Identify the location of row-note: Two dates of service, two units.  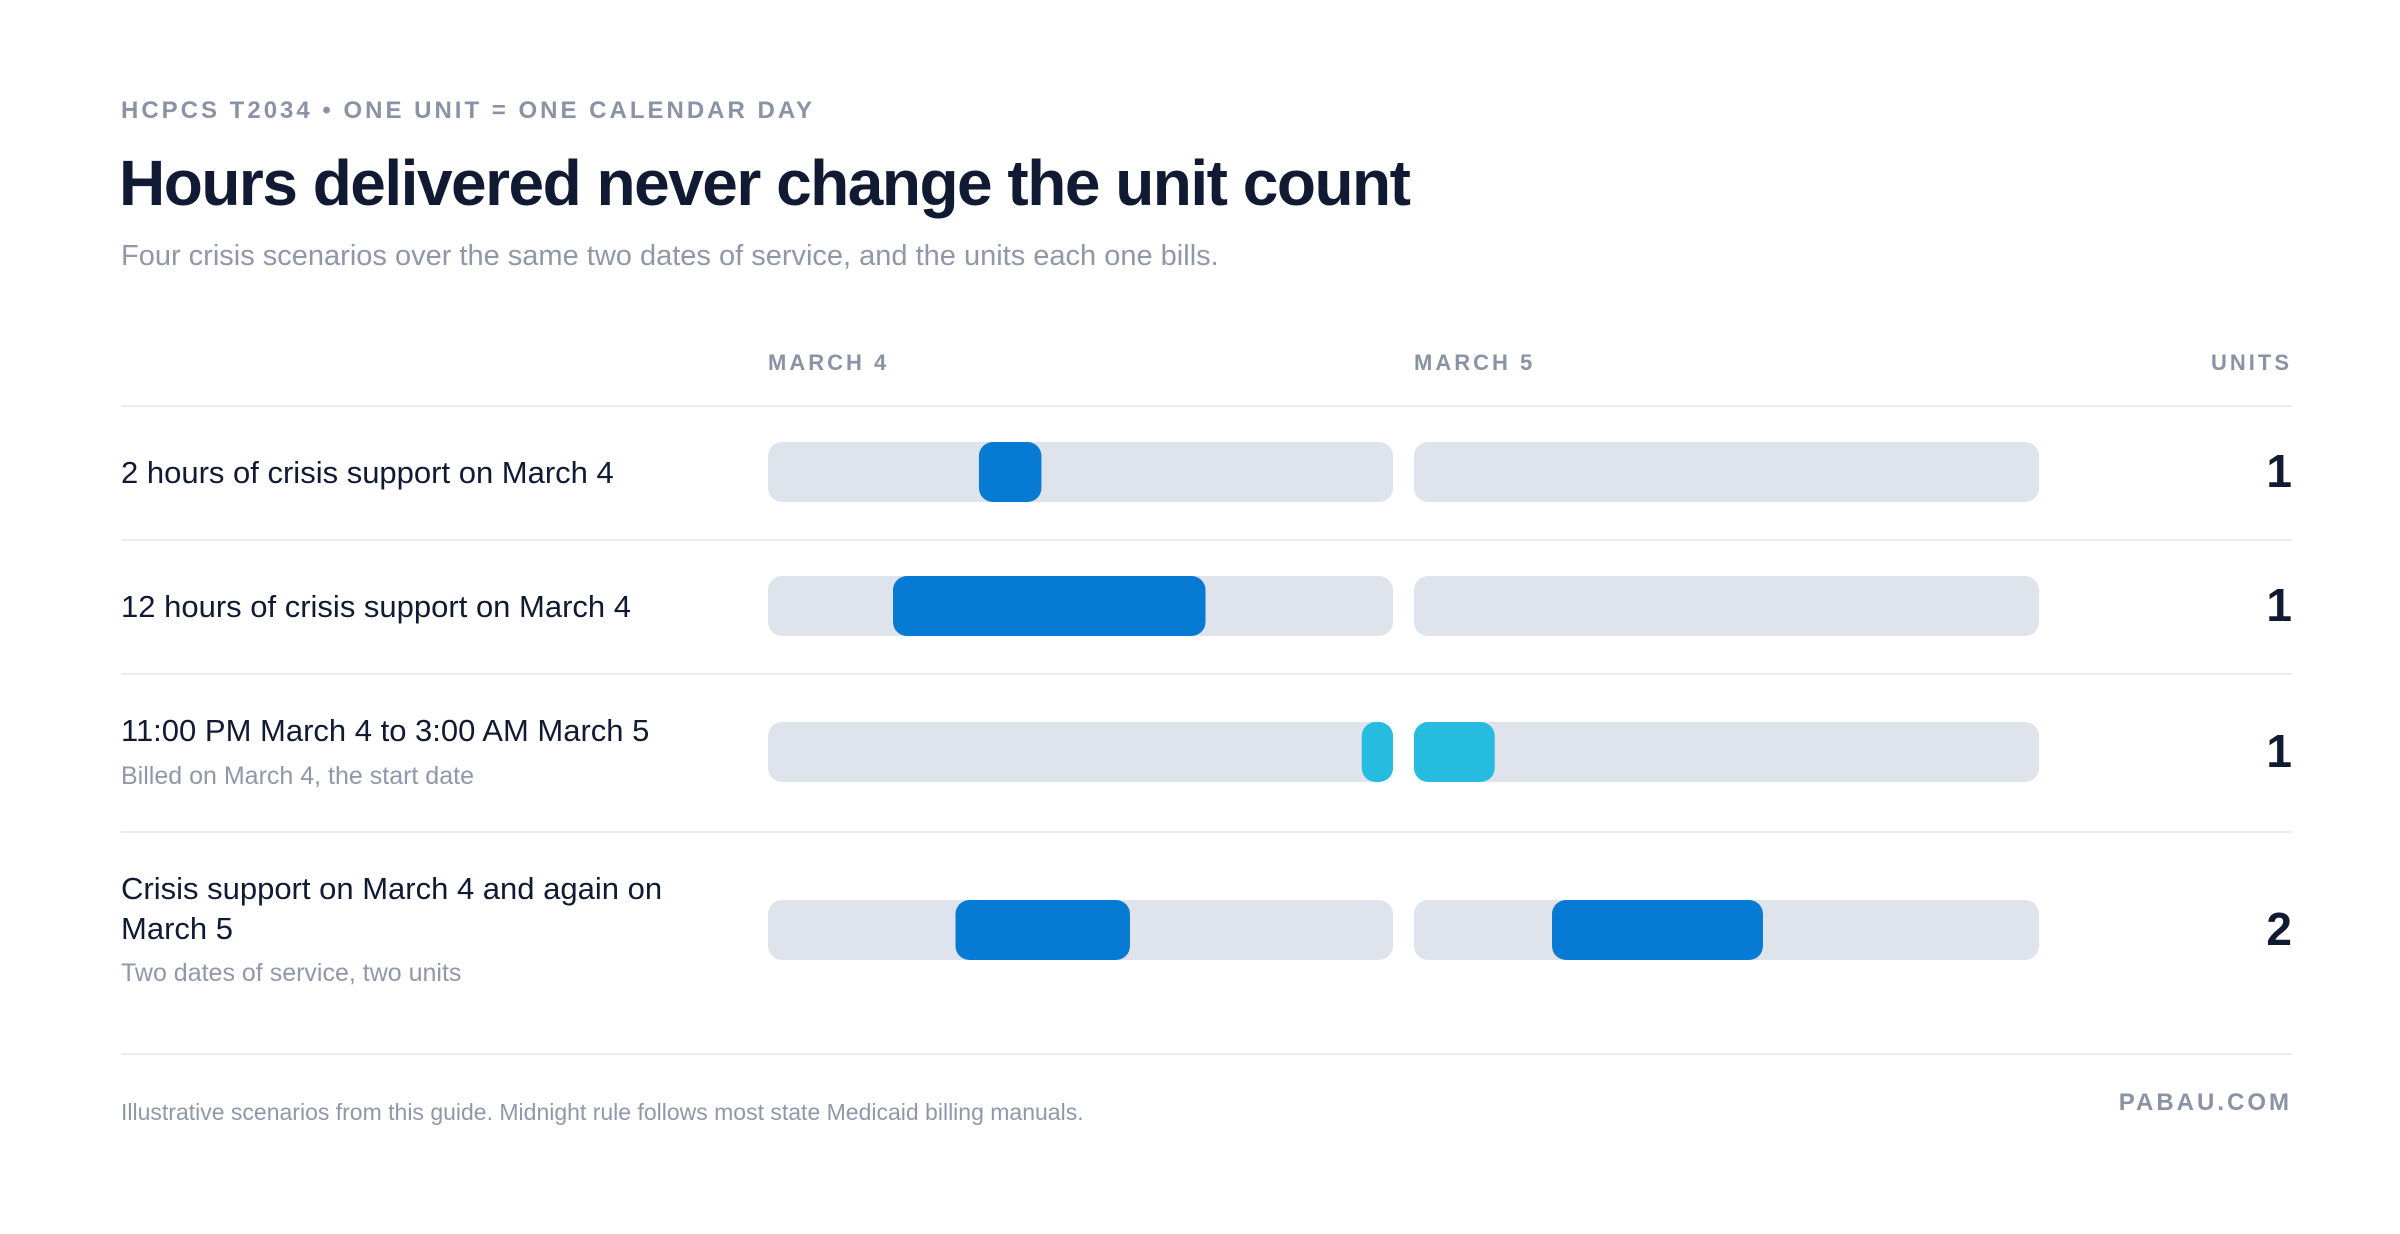
(291, 973).